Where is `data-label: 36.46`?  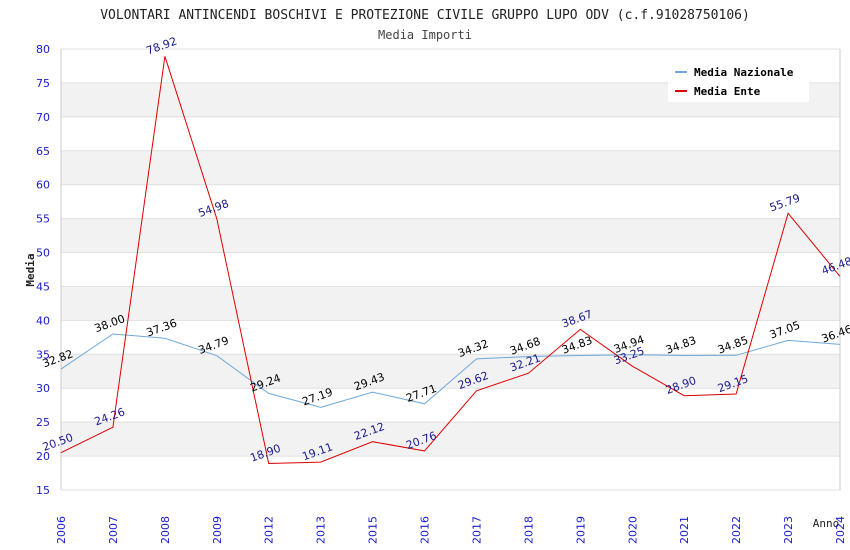
data-label: 36.46 is located at coordinates (835, 334).